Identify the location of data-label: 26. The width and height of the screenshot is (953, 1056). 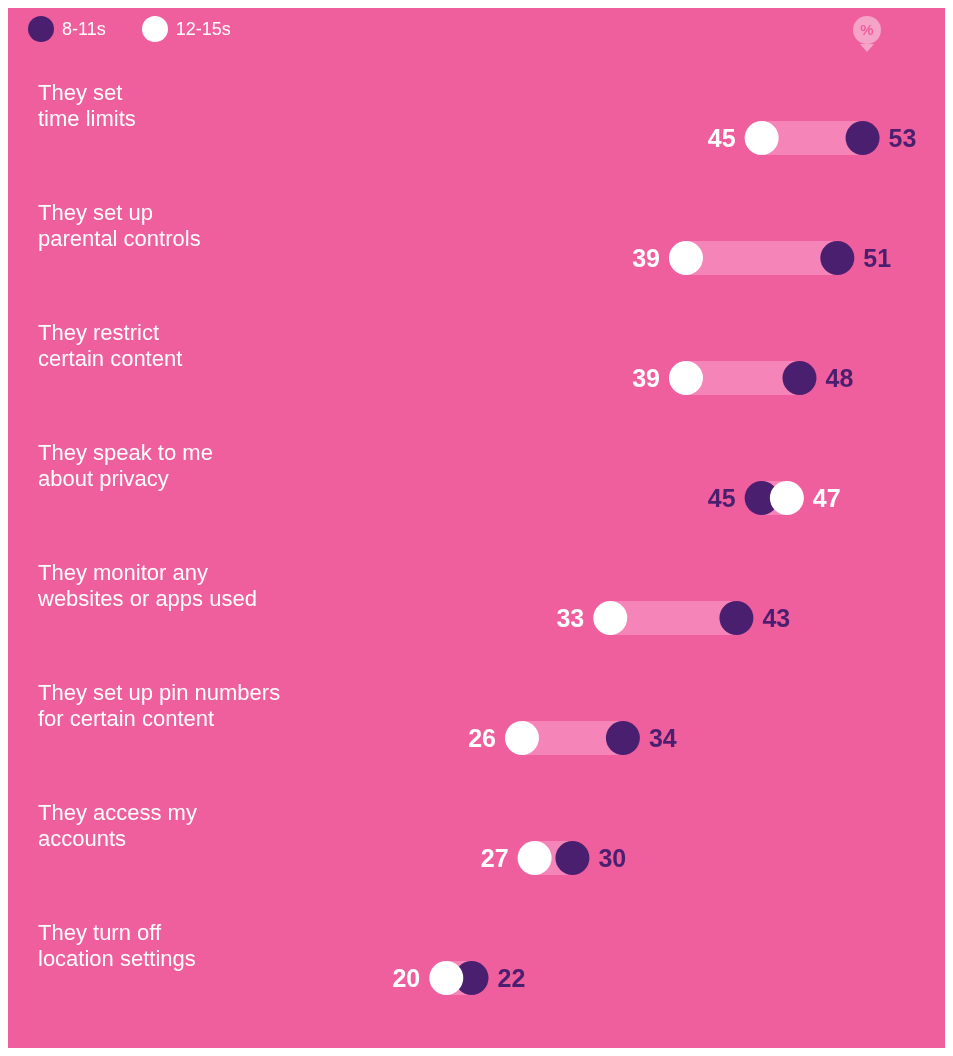
(482, 738).